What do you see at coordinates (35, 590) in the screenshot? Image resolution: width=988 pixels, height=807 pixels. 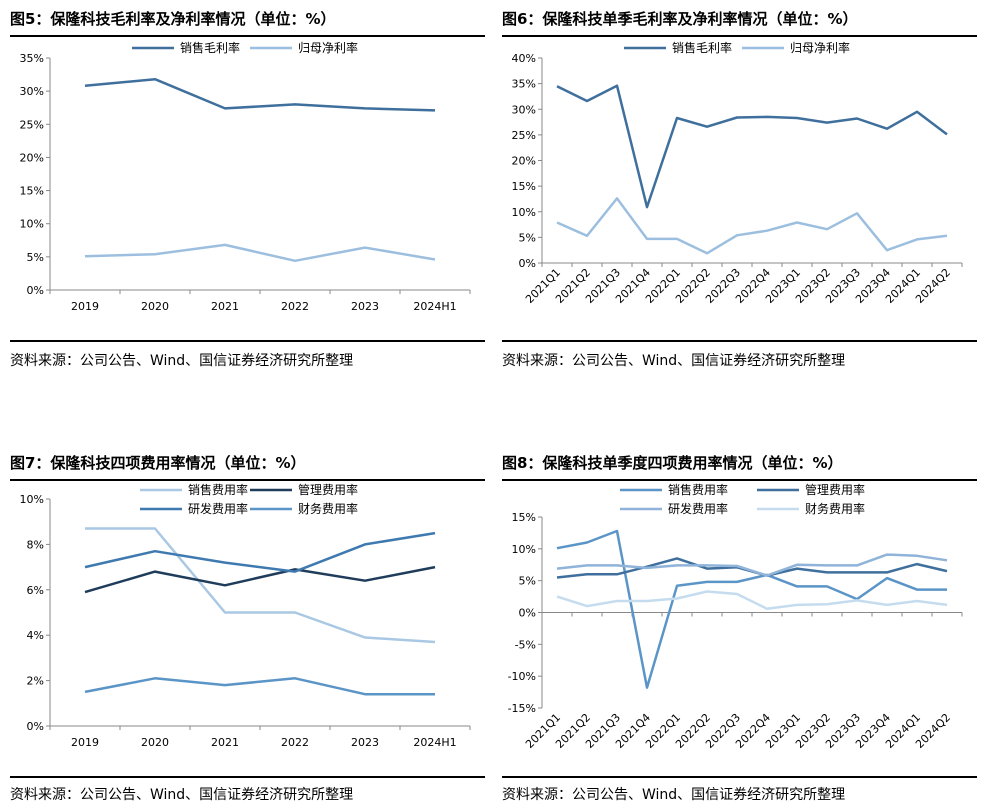 I see `y-tick-label: 6%` at bounding box center [35, 590].